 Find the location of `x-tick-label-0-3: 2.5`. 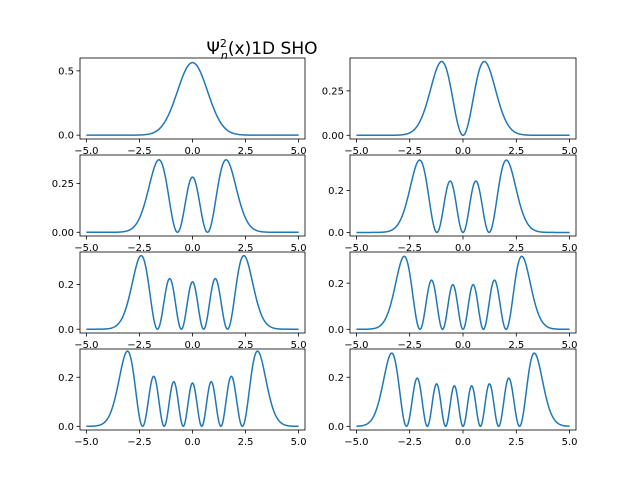

x-tick-label-0-3: 2.5 is located at coordinates (246, 151).